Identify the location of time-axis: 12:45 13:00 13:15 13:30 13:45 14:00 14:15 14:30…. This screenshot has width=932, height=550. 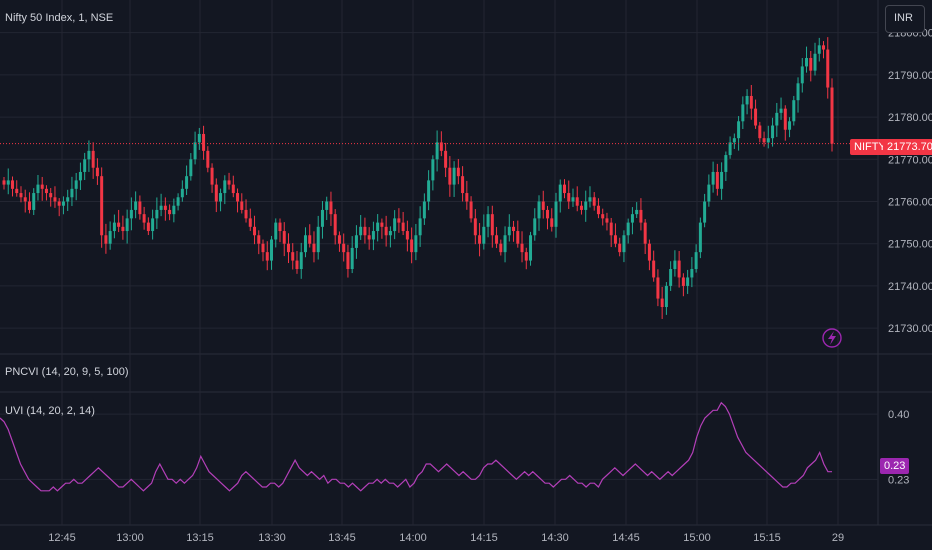
(446, 538).